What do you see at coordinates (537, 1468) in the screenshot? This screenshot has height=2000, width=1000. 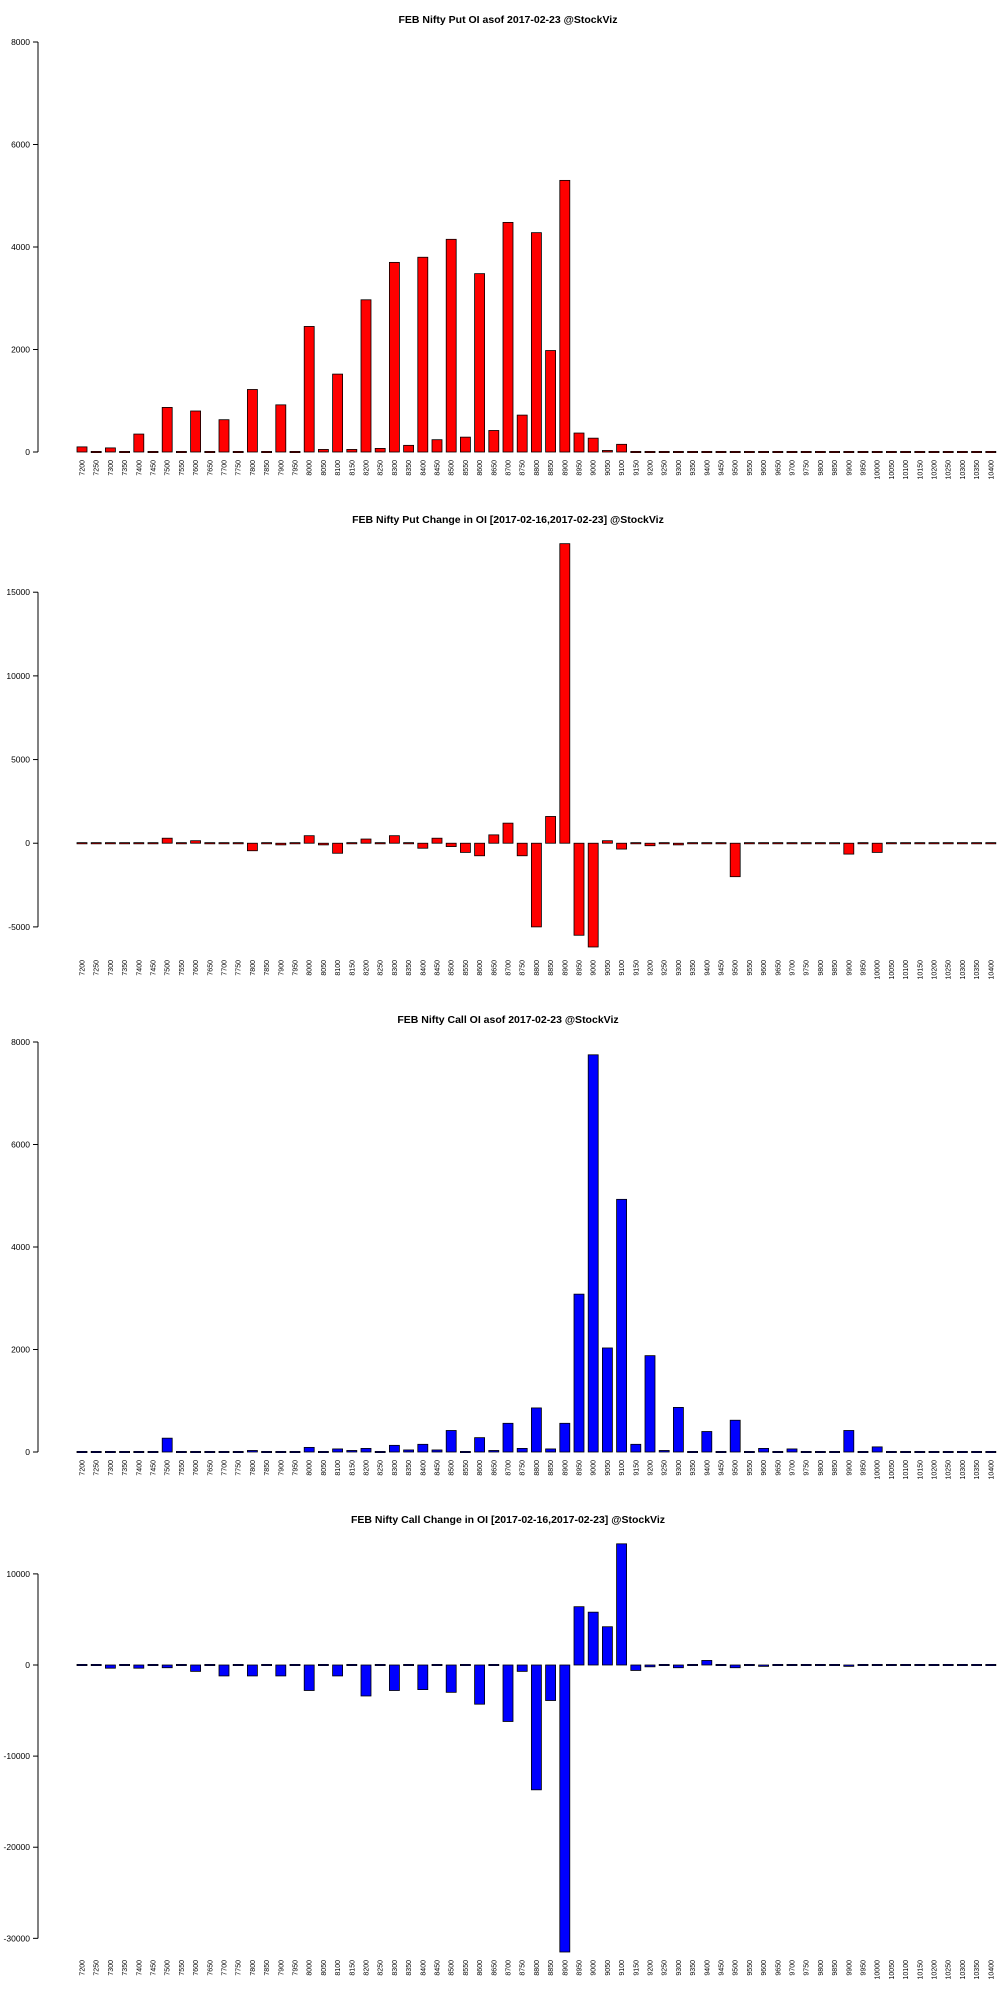 I see `x-tick-label: 8800` at bounding box center [537, 1468].